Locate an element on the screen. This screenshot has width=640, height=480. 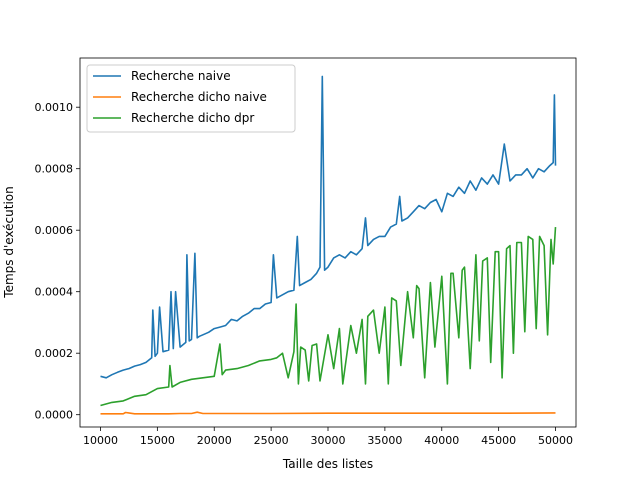
legend-label: Recherche dicho dpr is located at coordinates (192, 118).